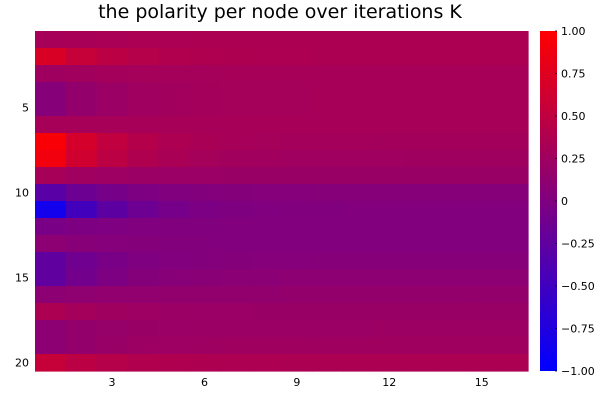 The height and width of the screenshot is (400, 600). What do you see at coordinates (564, 201) in the screenshot?
I see `colorbar-tick-label: 0` at bounding box center [564, 201].